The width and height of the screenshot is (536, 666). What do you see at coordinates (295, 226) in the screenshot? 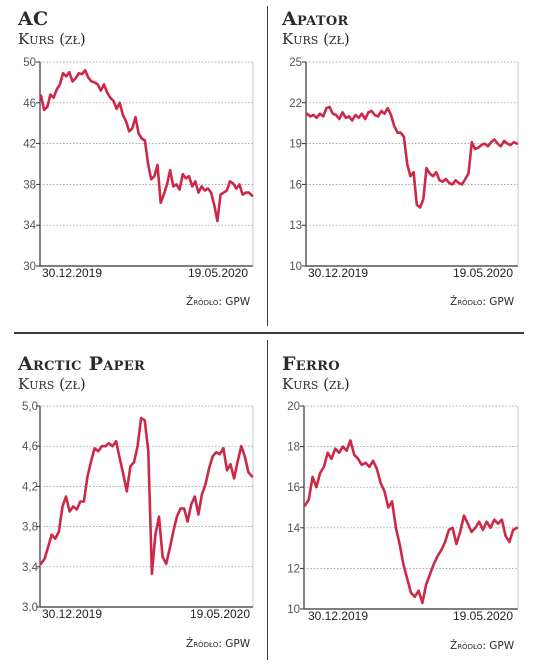
I see `y-tick-label: 13` at bounding box center [295, 226].